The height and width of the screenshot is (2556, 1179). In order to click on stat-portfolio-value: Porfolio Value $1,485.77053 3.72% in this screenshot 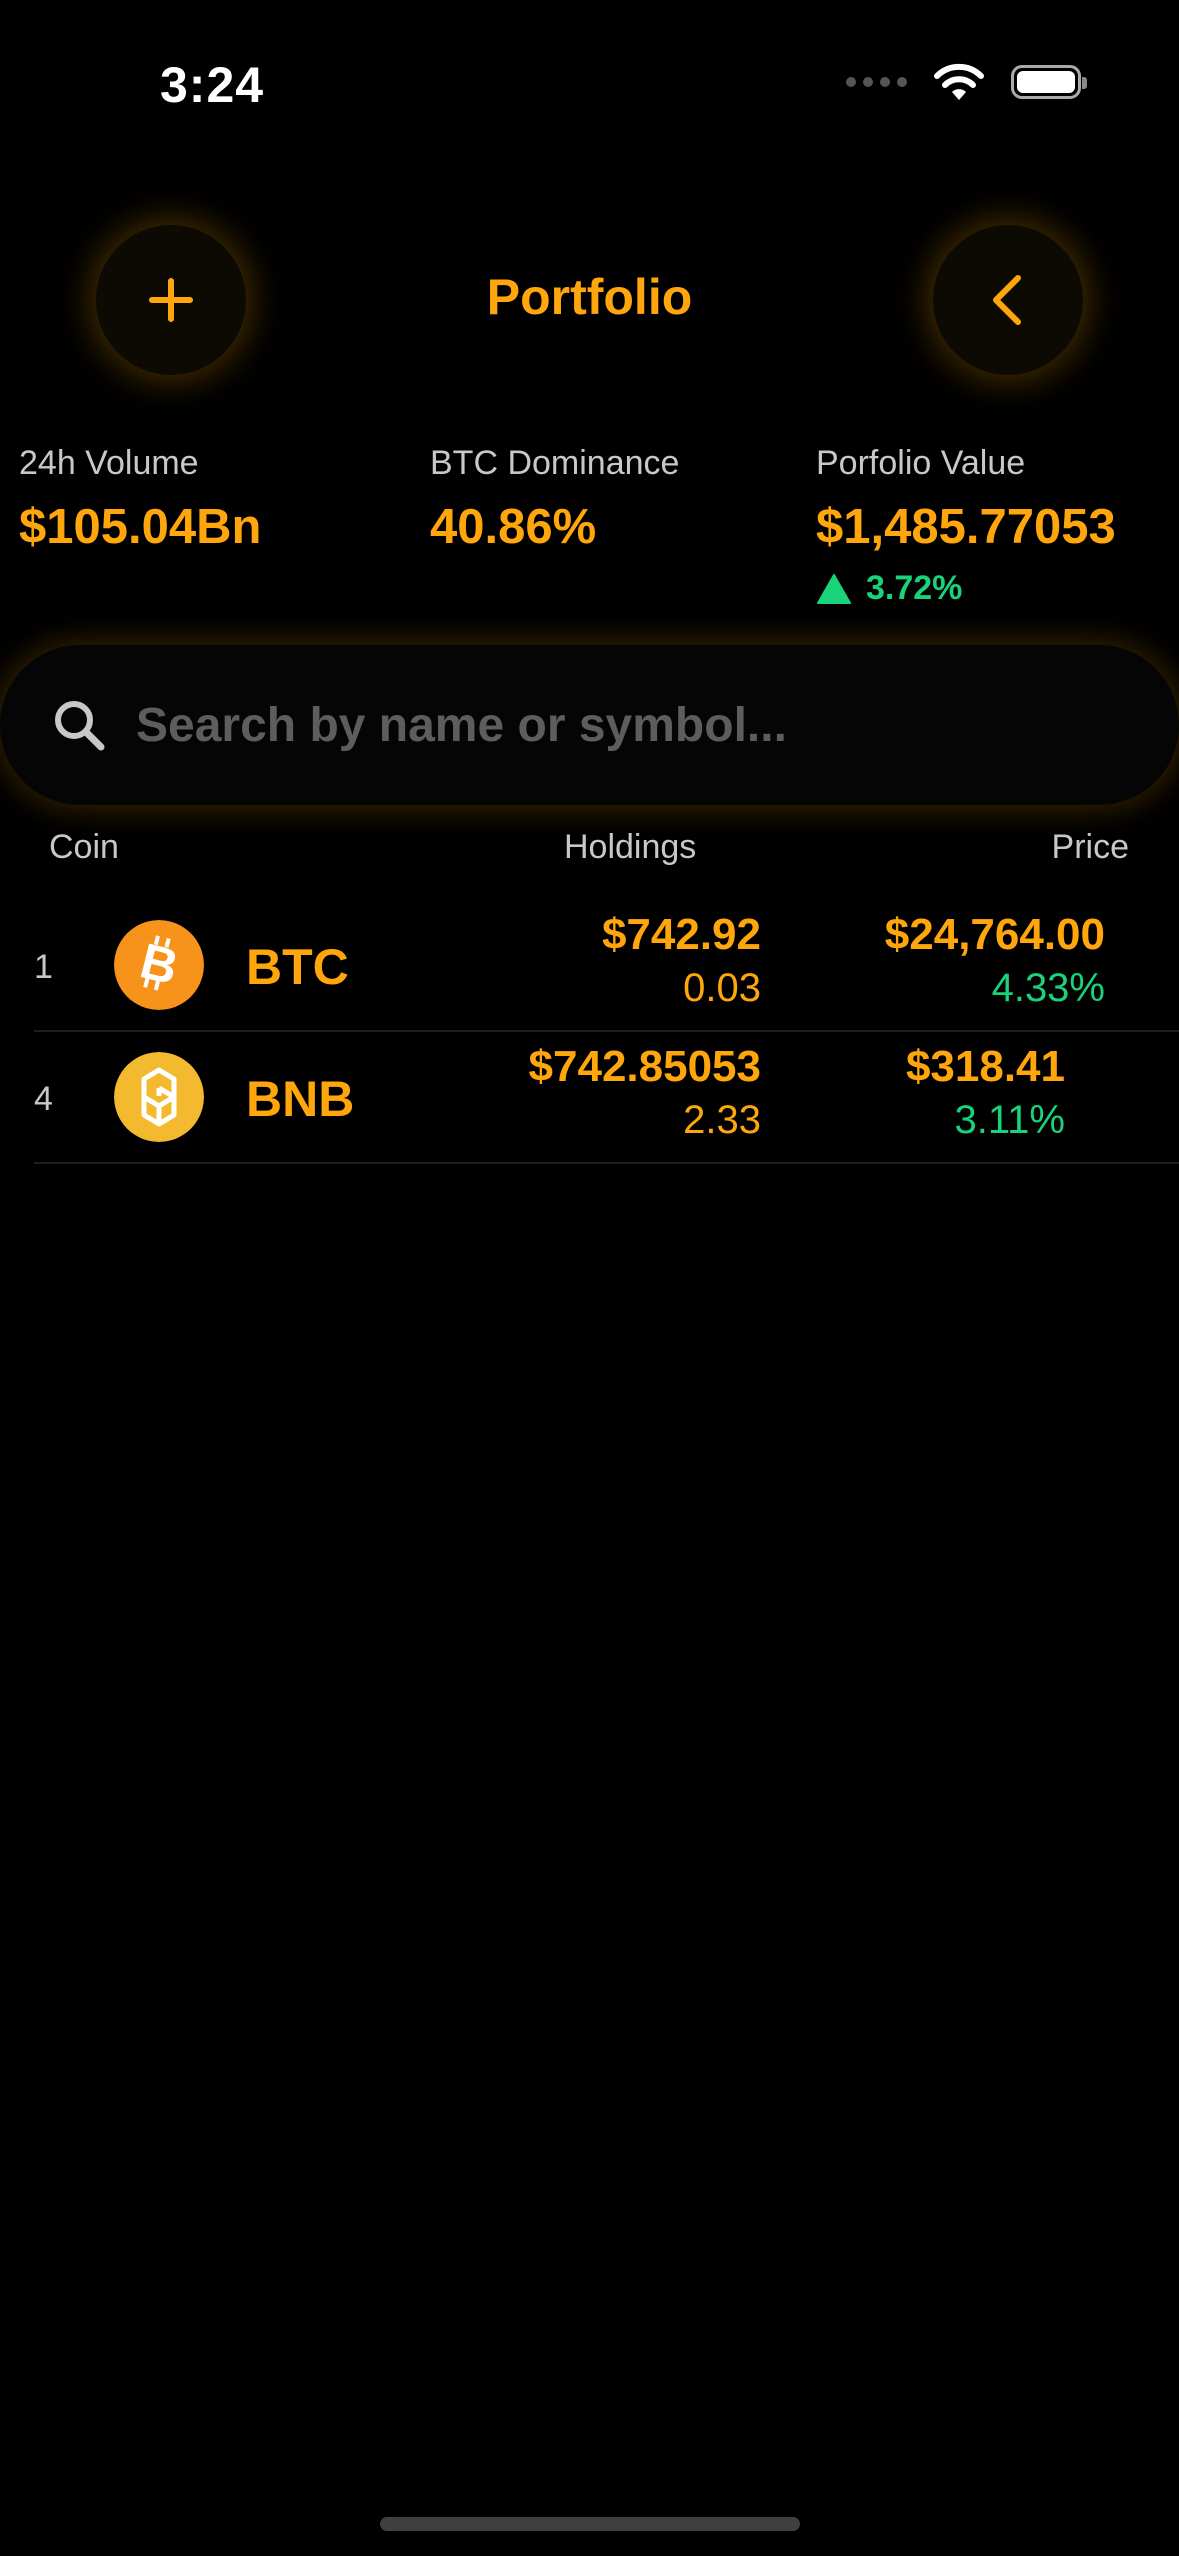, I will do `click(966, 526)`.